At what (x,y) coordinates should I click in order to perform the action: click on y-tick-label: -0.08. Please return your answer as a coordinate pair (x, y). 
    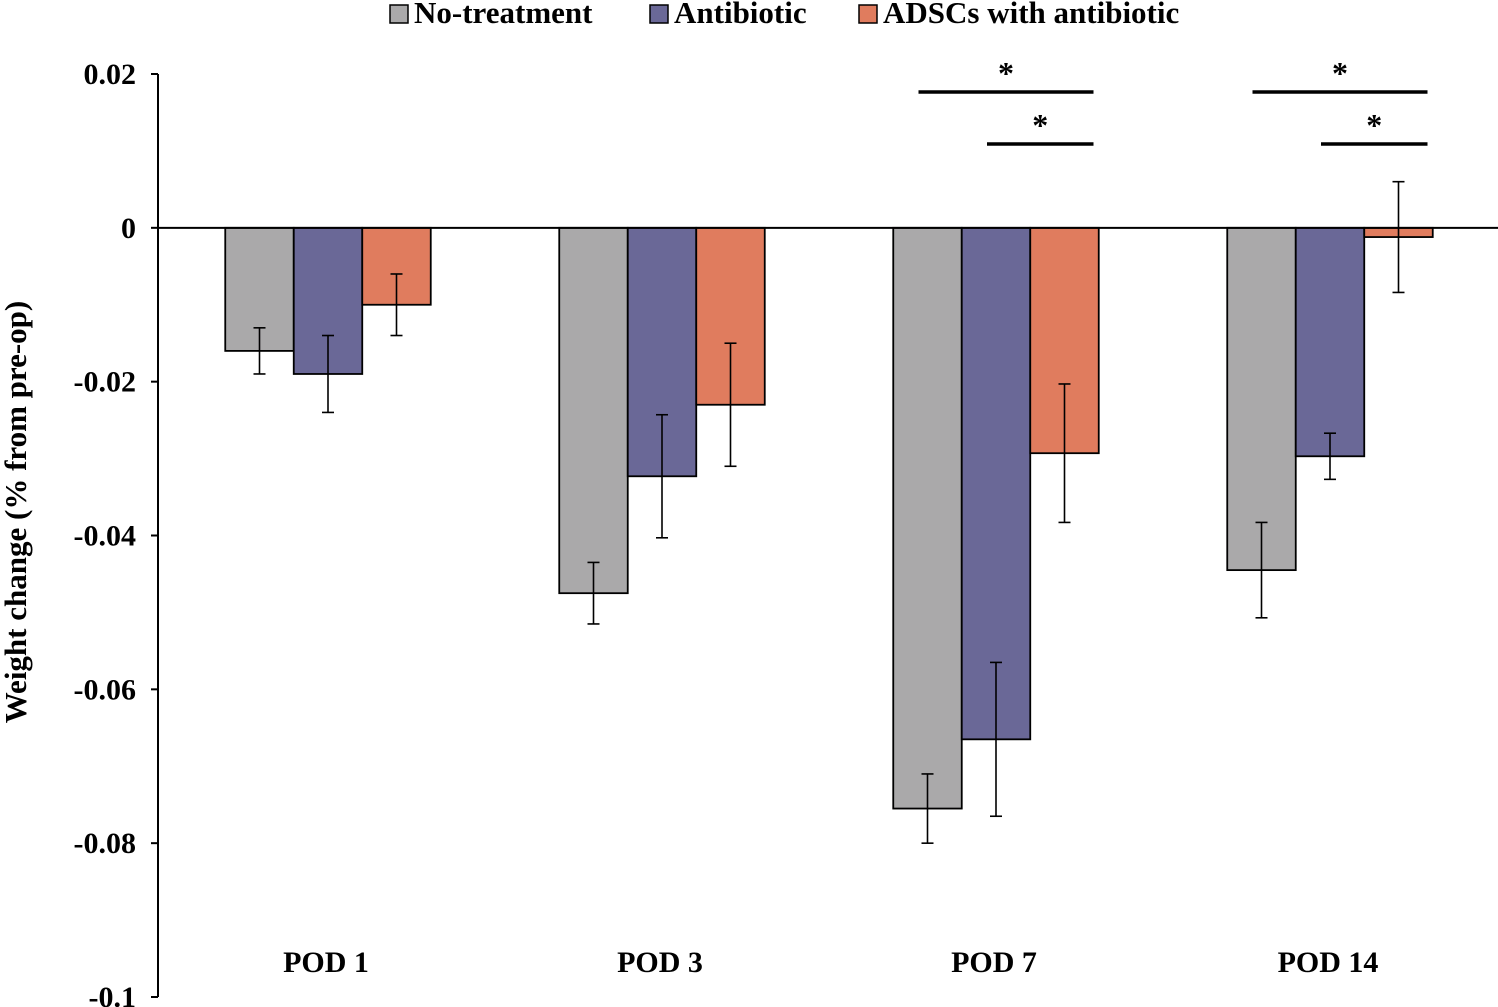
    Looking at the image, I should click on (105, 843).